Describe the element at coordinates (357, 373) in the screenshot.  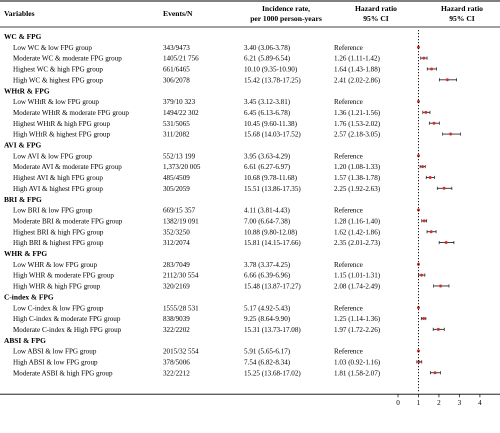
I see `row-hazard-ratio: 1.81 (1.58-2.07)` at that location.